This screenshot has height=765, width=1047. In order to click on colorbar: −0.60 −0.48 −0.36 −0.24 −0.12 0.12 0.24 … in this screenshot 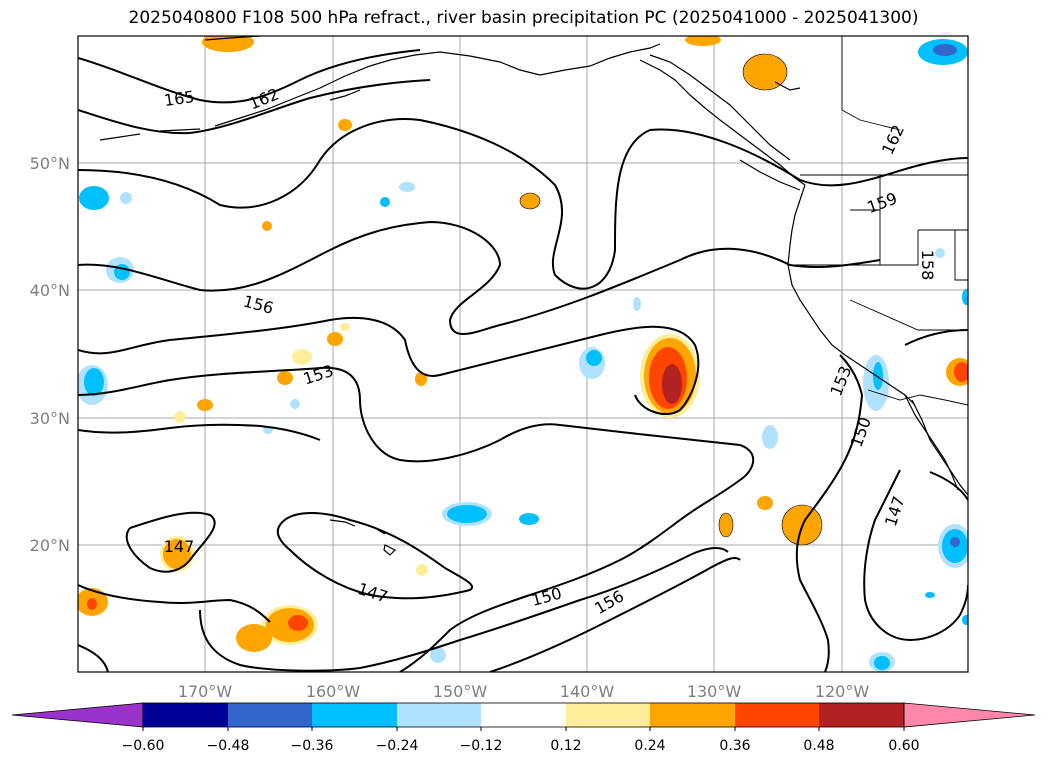, I will do `click(523, 728)`.